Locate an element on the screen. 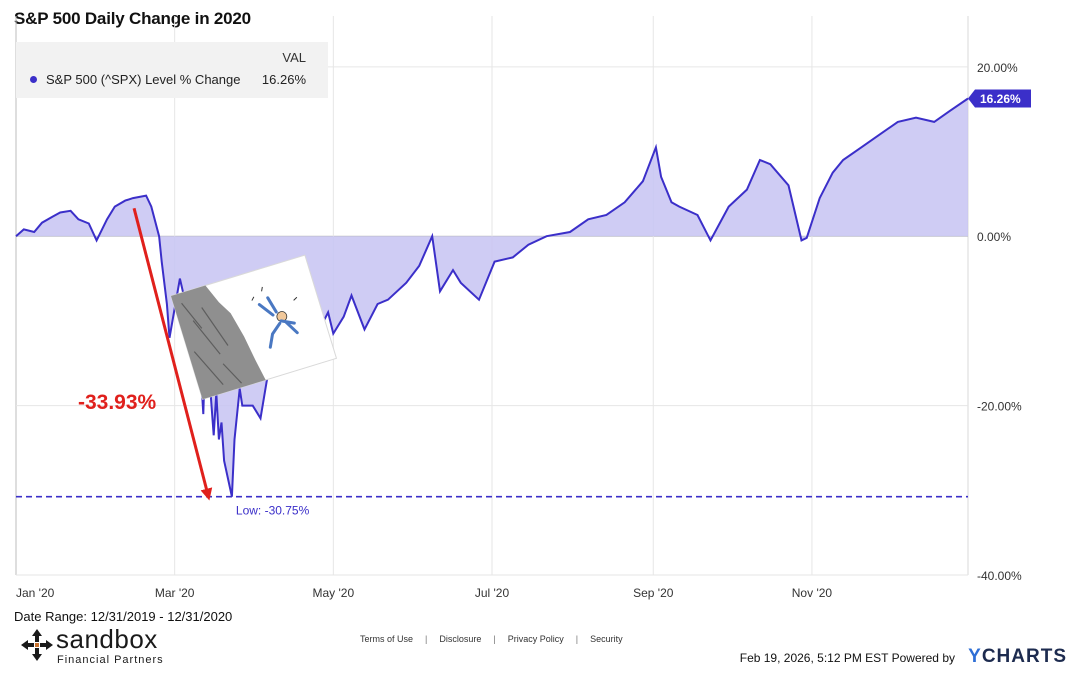  x-tick-label: Mar '20 is located at coordinates (175, 593).